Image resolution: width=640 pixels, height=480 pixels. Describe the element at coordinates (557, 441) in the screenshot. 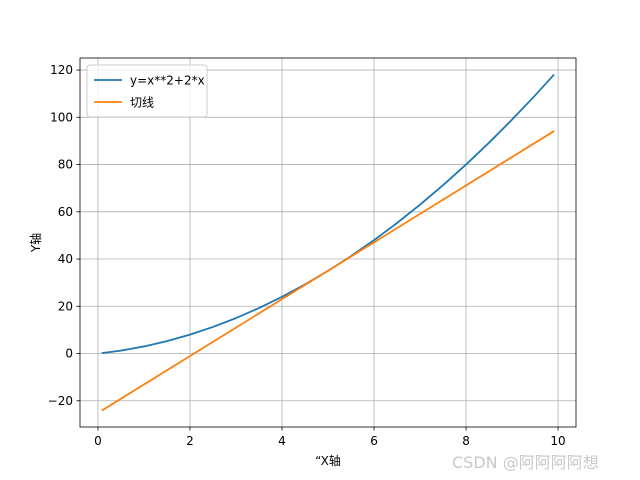

I see `x-tick-label: 10` at that location.